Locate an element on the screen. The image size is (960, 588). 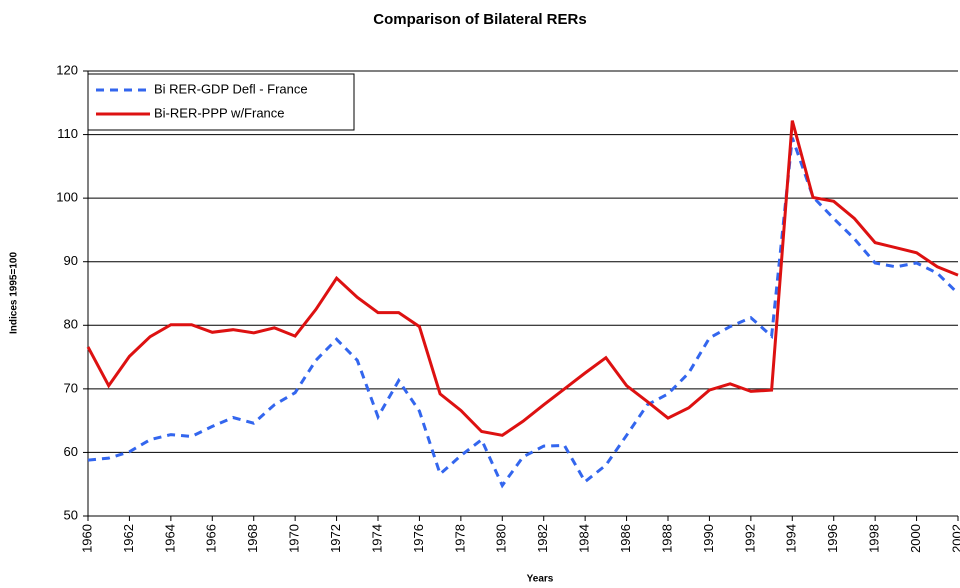
y-tick-label: 110 is located at coordinates (67, 133).